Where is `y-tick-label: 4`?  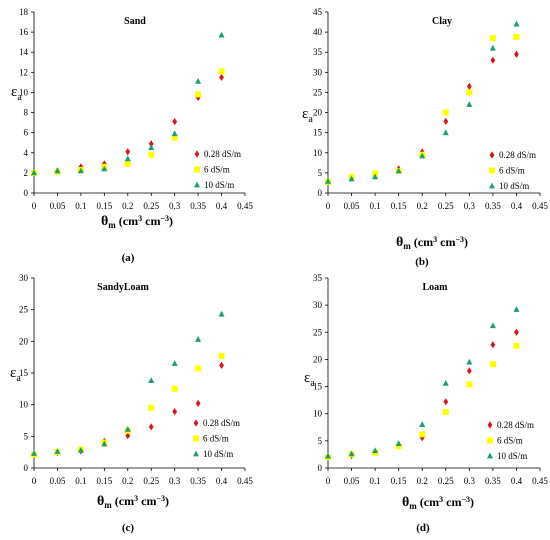
y-tick-label: 4 is located at coordinates (26, 153).